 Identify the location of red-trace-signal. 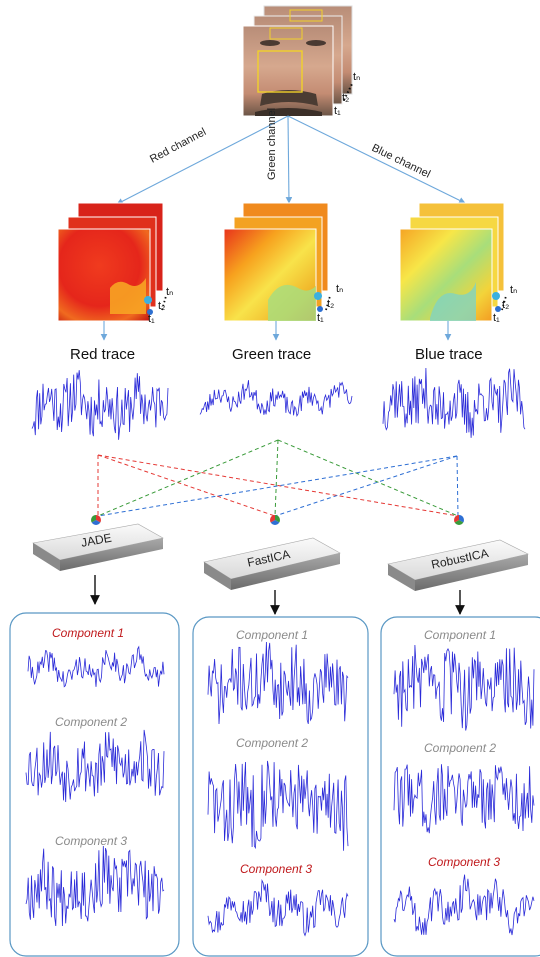
(100, 405).